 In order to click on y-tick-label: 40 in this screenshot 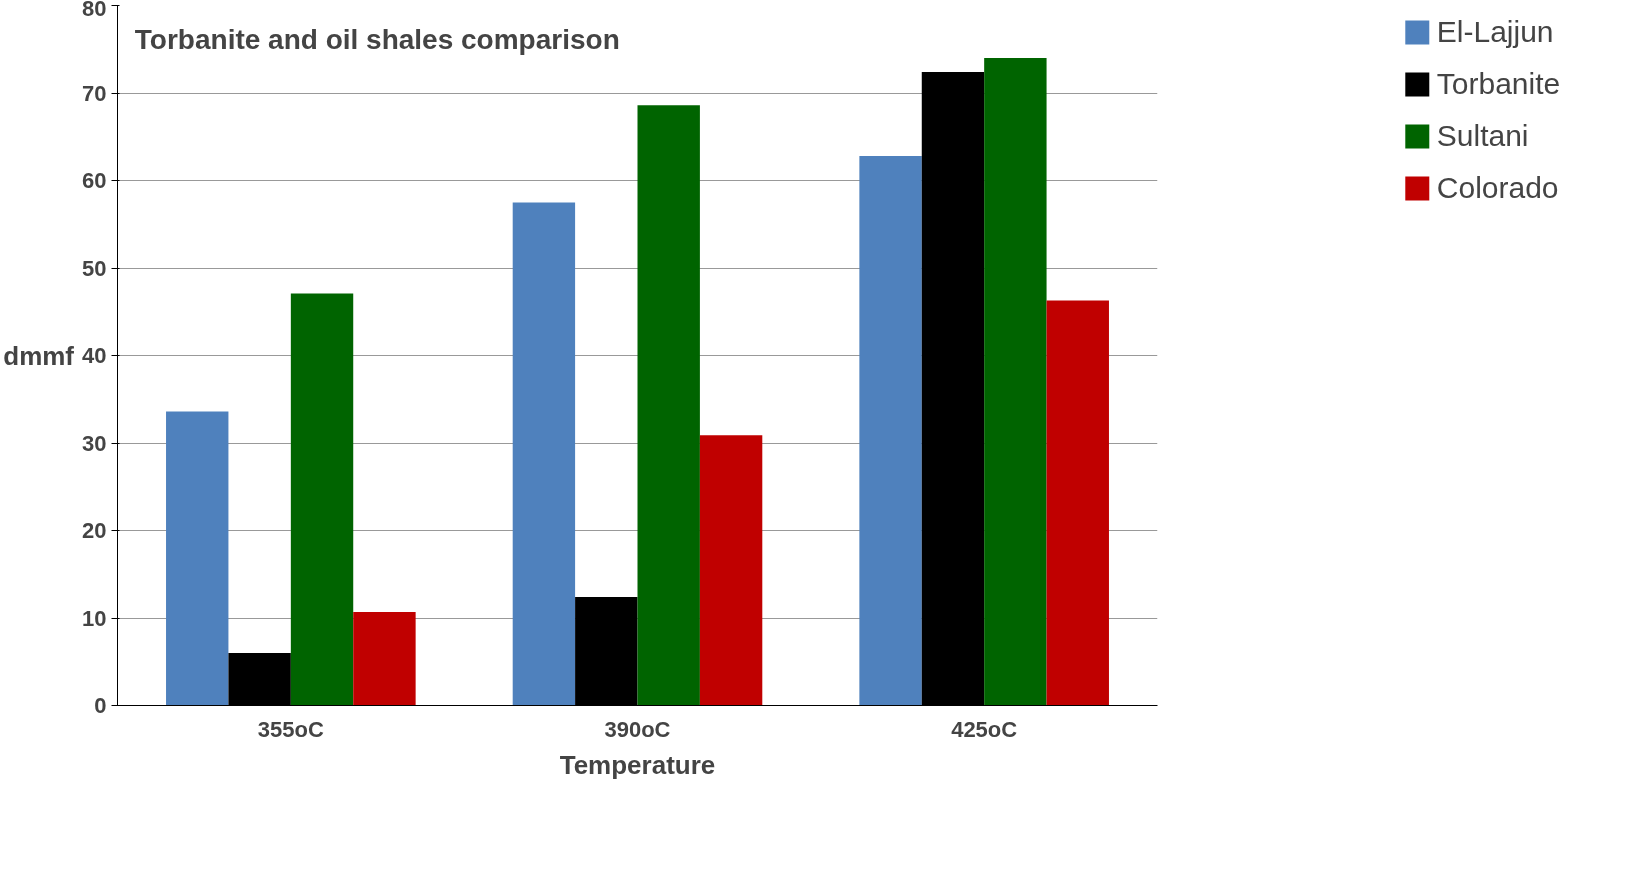, I will do `click(94, 355)`.